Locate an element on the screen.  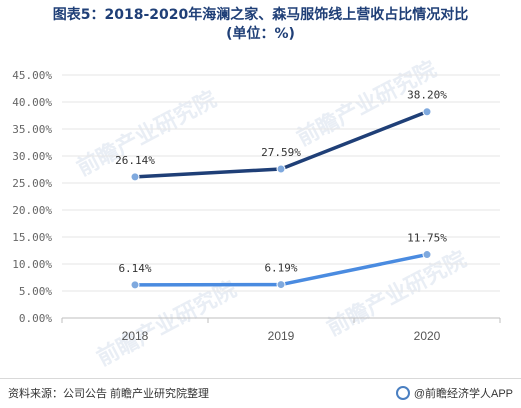
y-tick-label: 5.00% is located at coordinates (35, 291).